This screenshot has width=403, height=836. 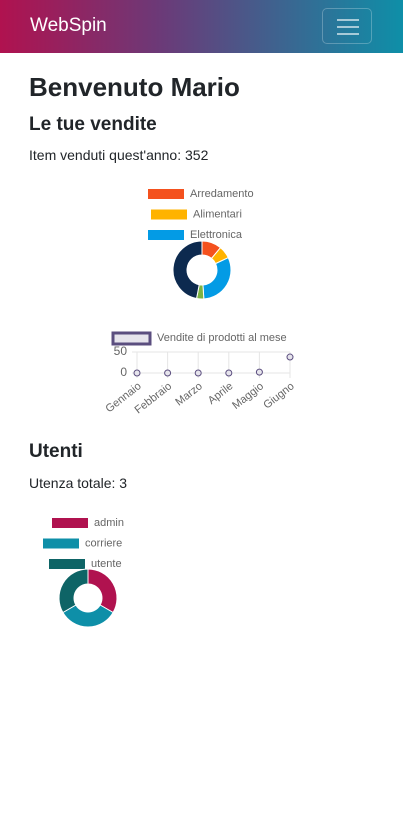 I want to click on menu-toggler, so click(x=347, y=26).